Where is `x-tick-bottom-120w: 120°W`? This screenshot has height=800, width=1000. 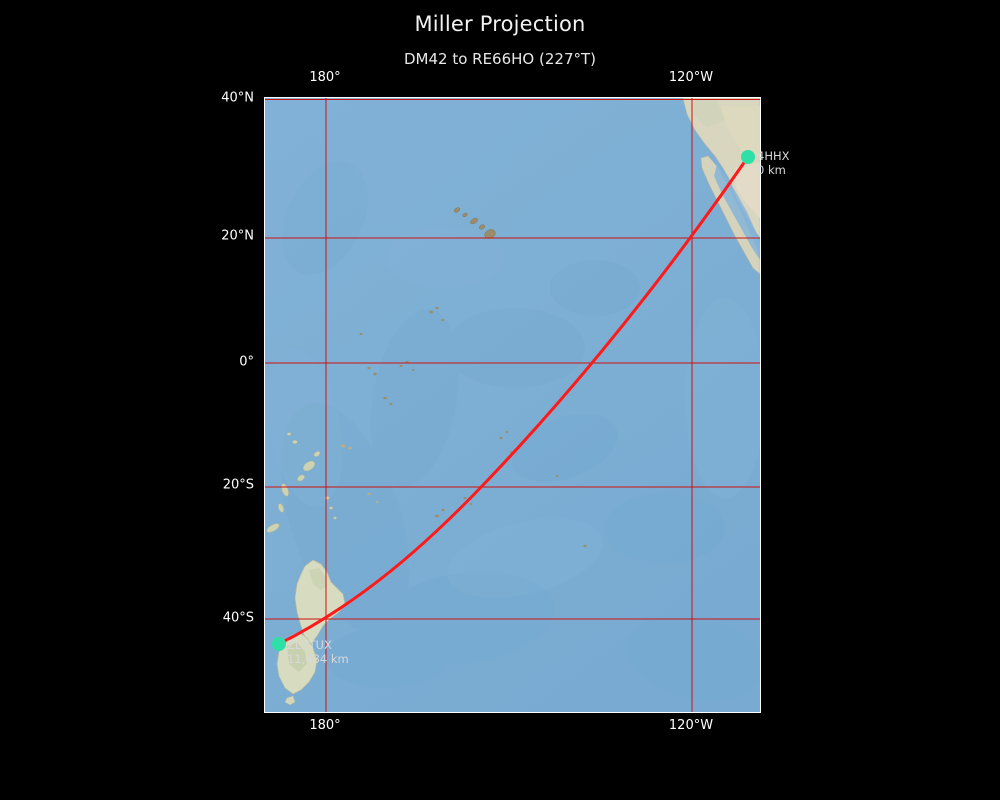
x-tick-bottom-120w: 120°W is located at coordinates (691, 725).